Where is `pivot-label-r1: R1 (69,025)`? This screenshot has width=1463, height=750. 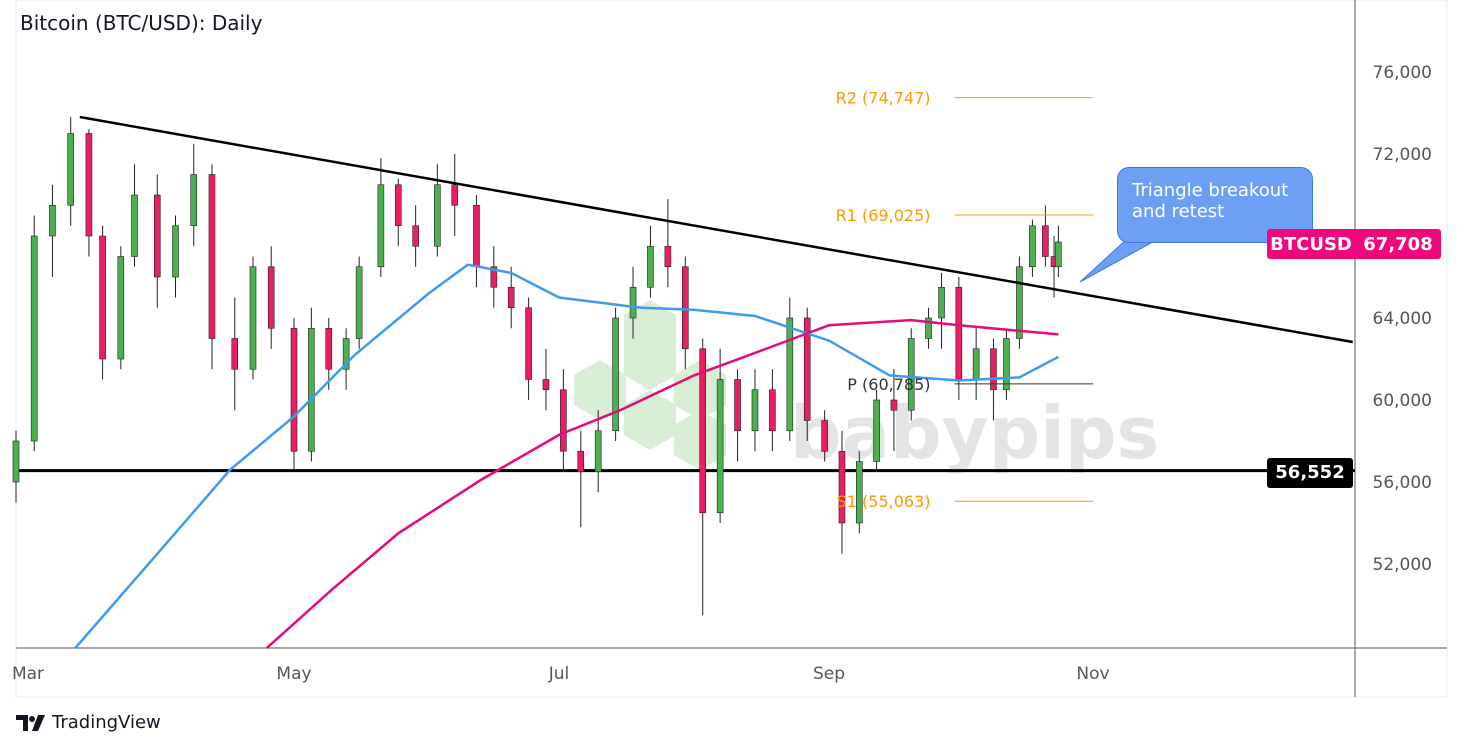
pivot-label-r1: R1 (69,025) is located at coordinates (883, 215).